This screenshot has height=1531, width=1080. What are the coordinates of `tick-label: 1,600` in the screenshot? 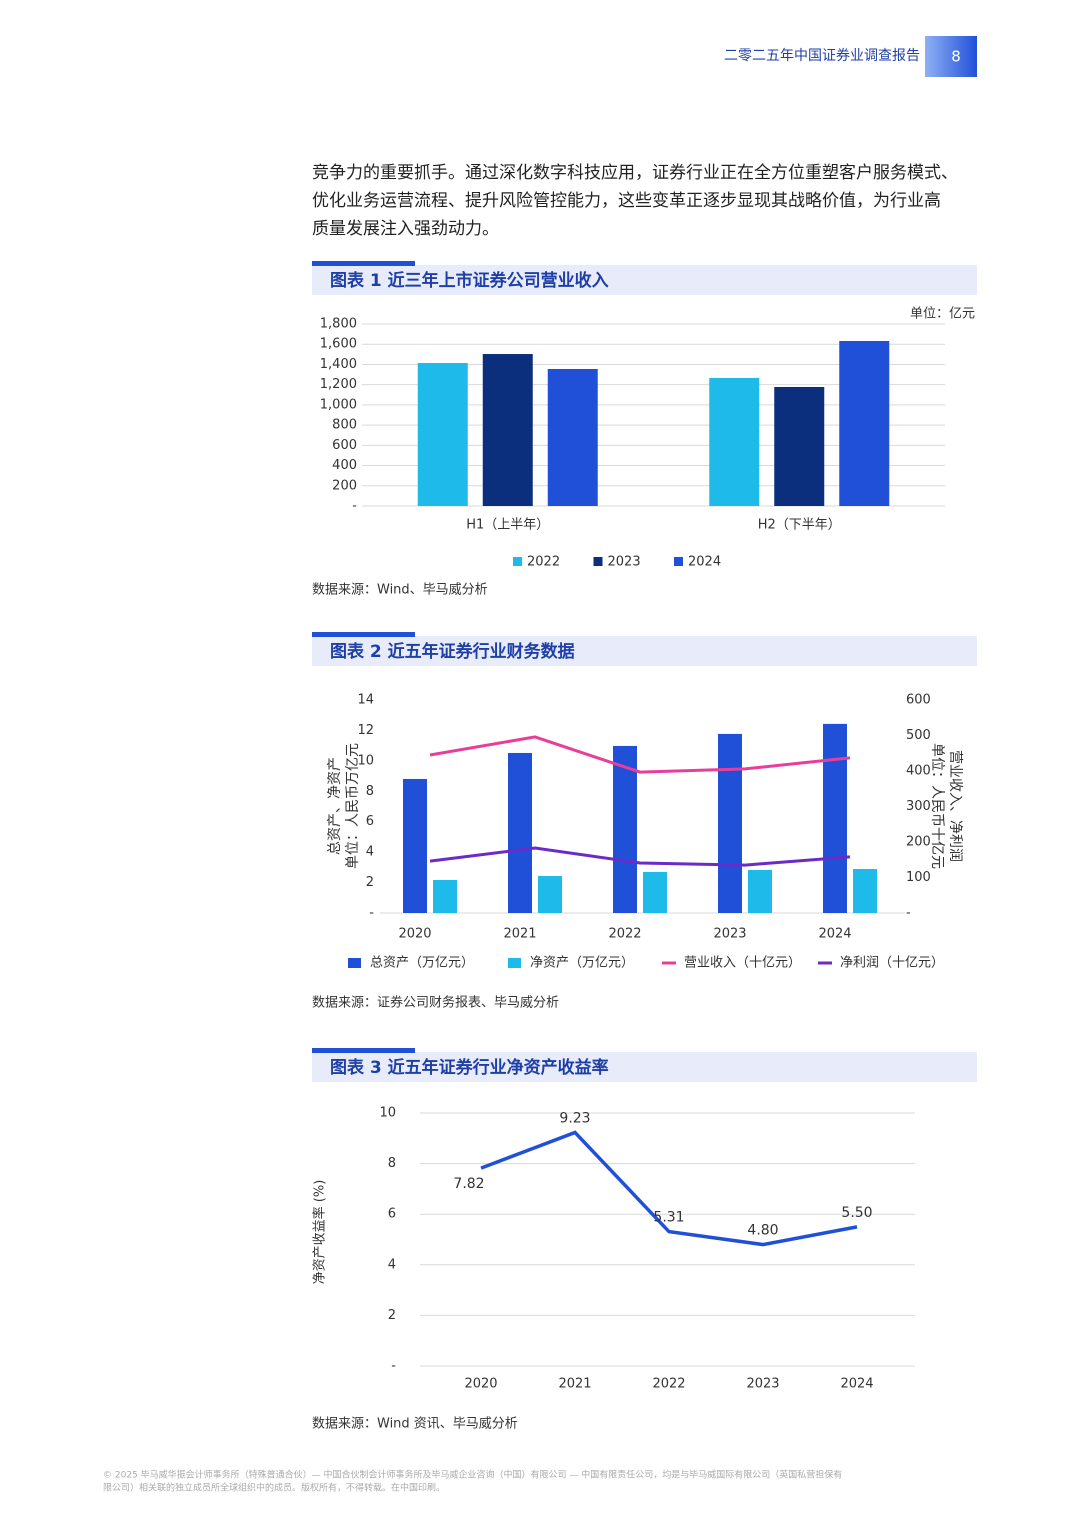 It's located at (338, 344).